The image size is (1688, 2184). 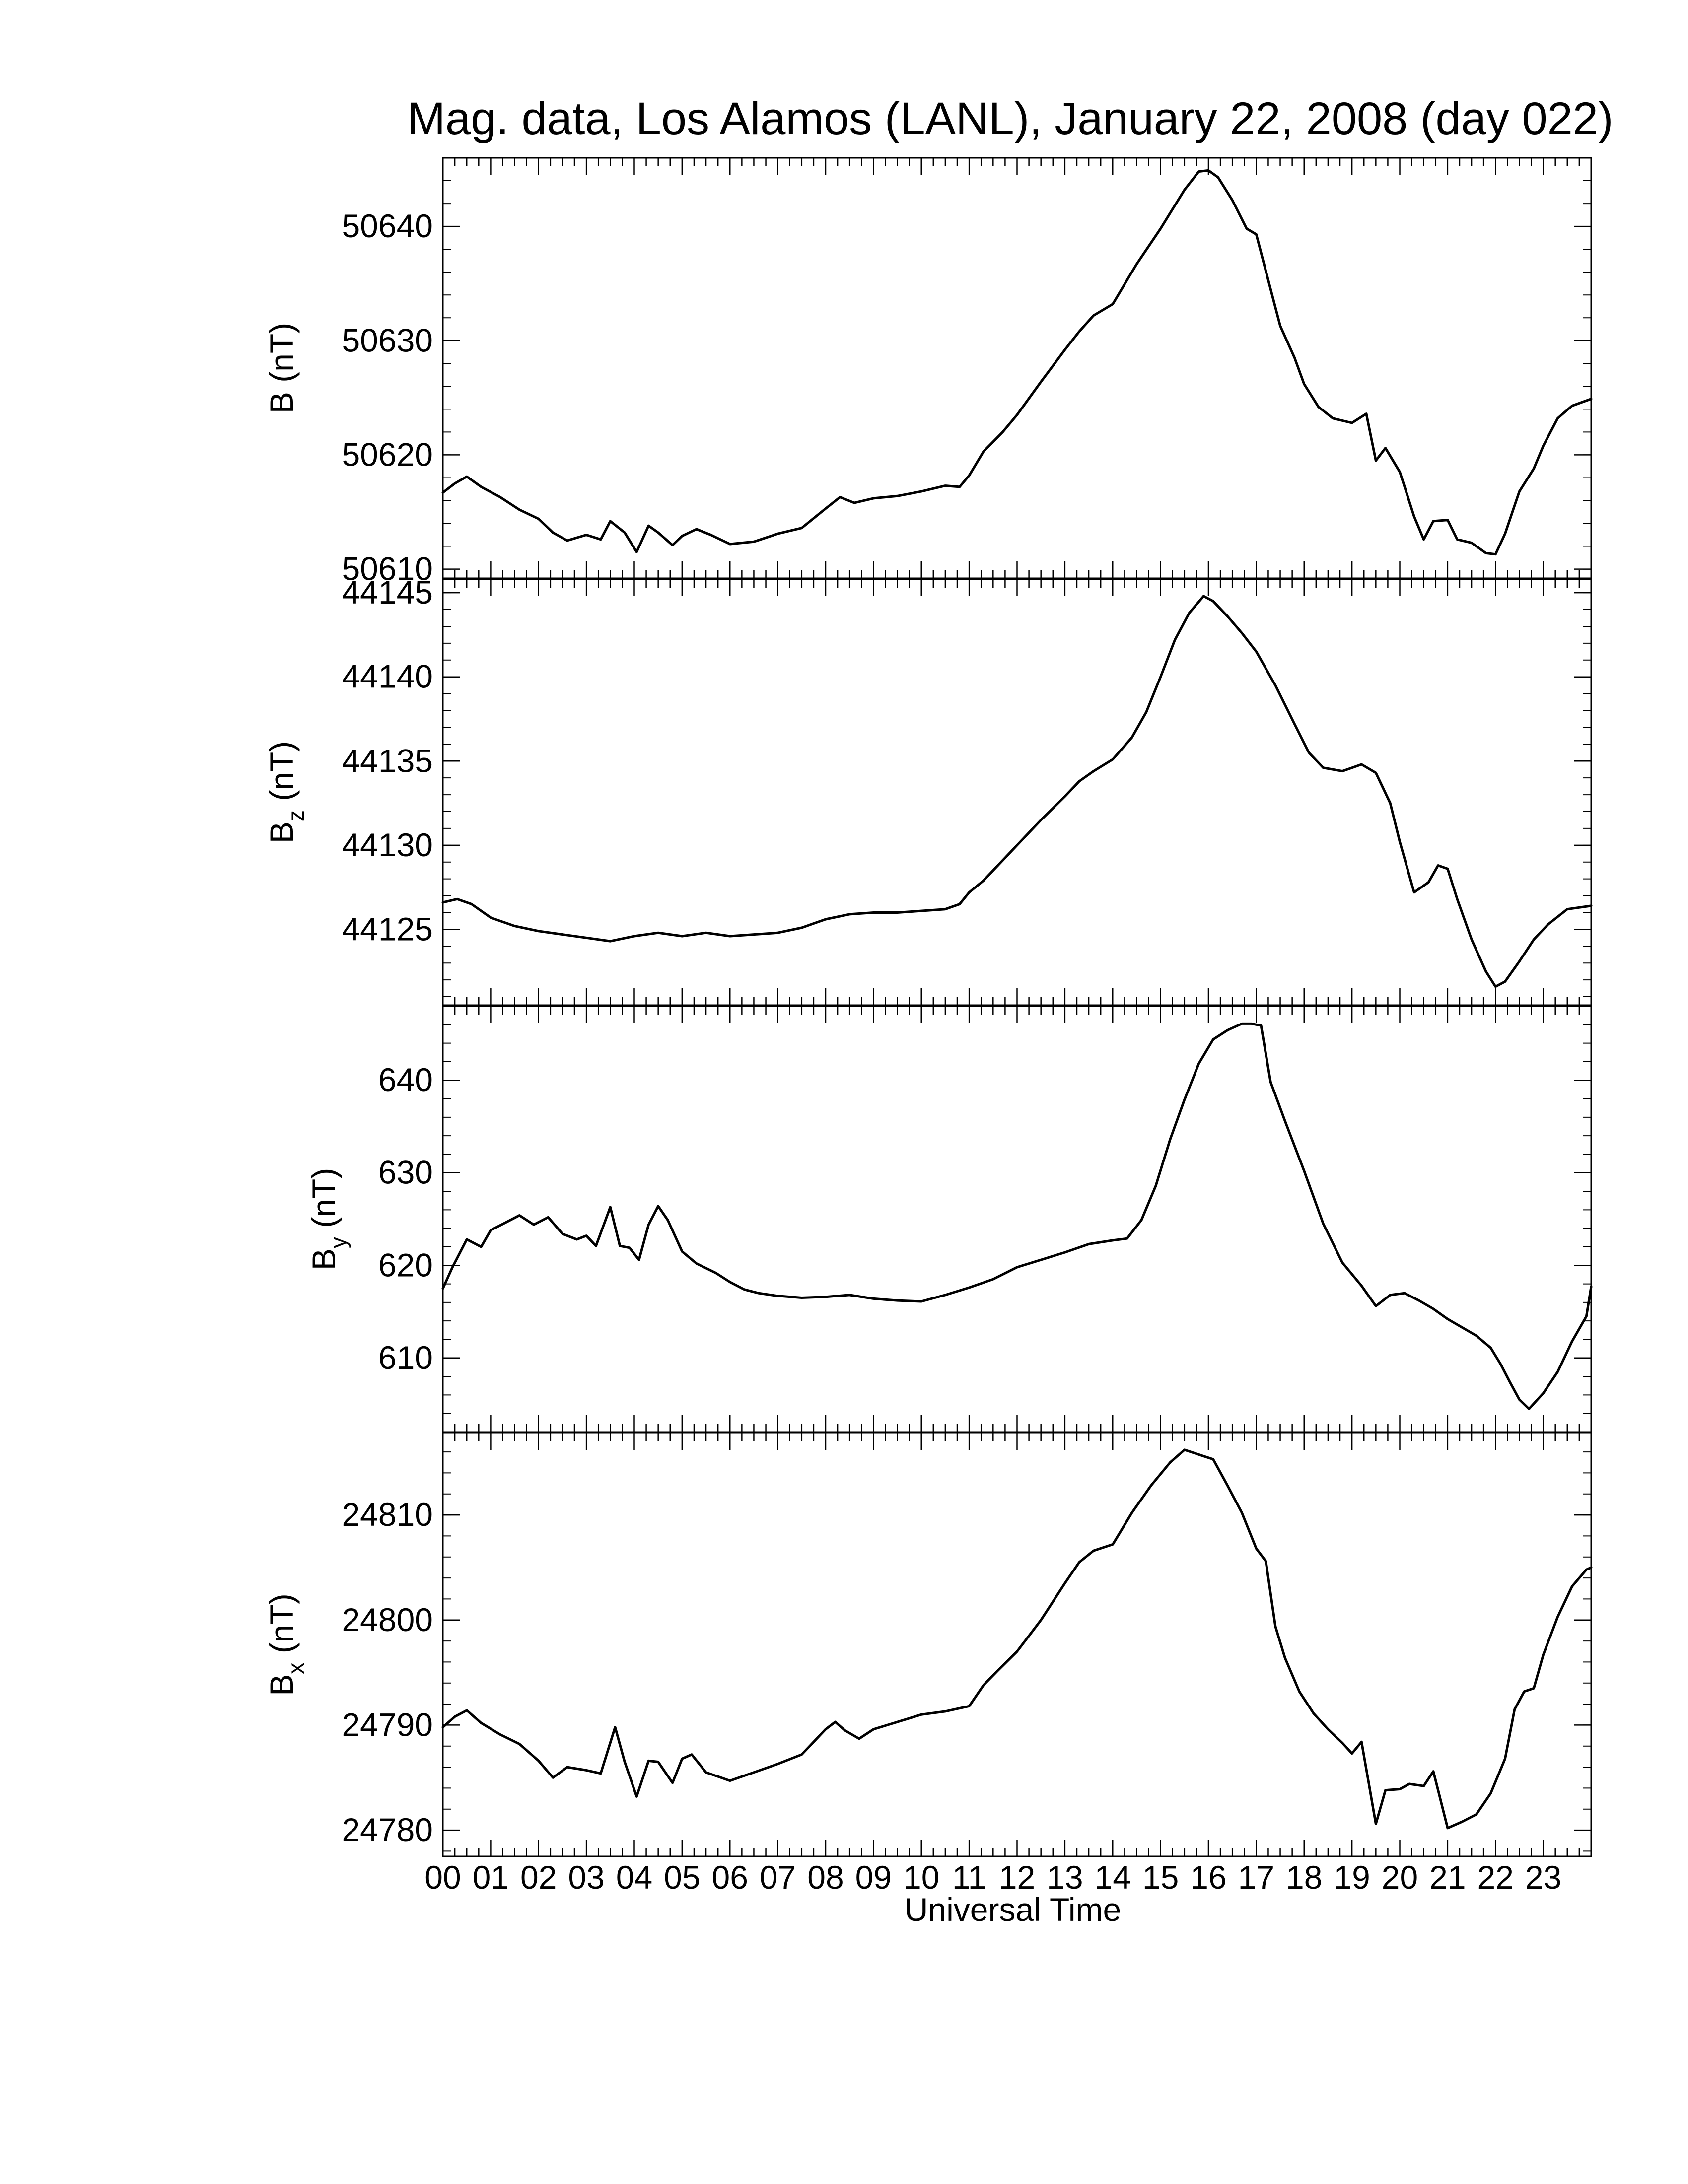 What do you see at coordinates (634, 1877) in the screenshot?
I see `x-tick-label: 04` at bounding box center [634, 1877].